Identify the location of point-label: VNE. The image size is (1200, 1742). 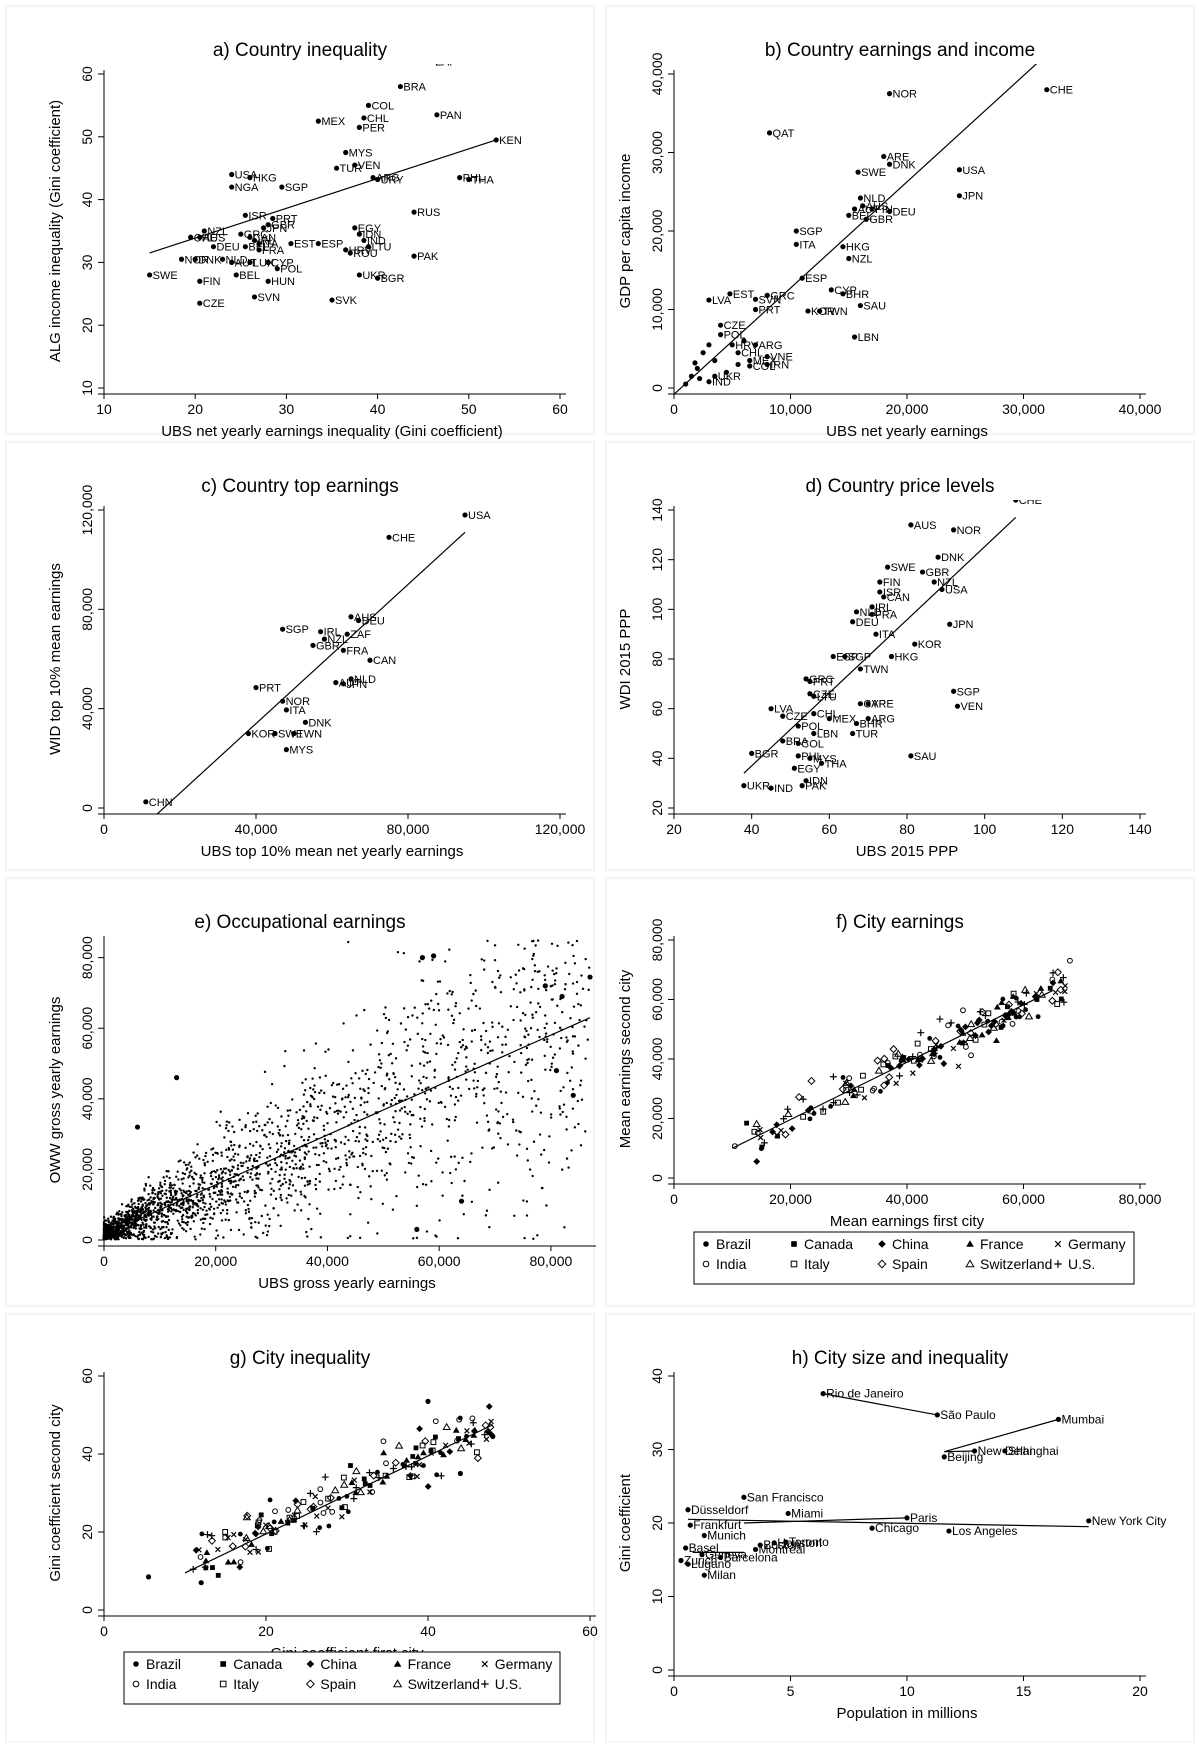
(781, 358).